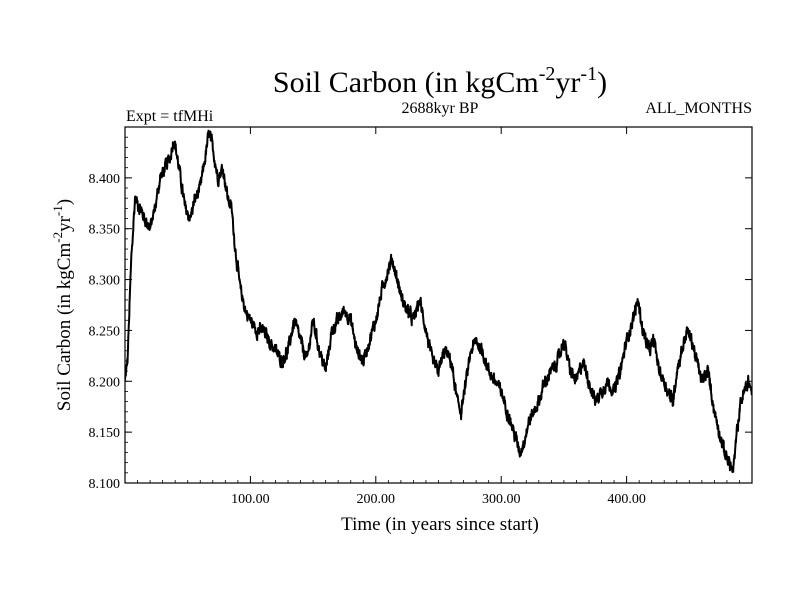 This screenshot has height=600, width=800. Describe the element at coordinates (626, 499) in the screenshot. I see `x-tick-label: 400.00` at that location.